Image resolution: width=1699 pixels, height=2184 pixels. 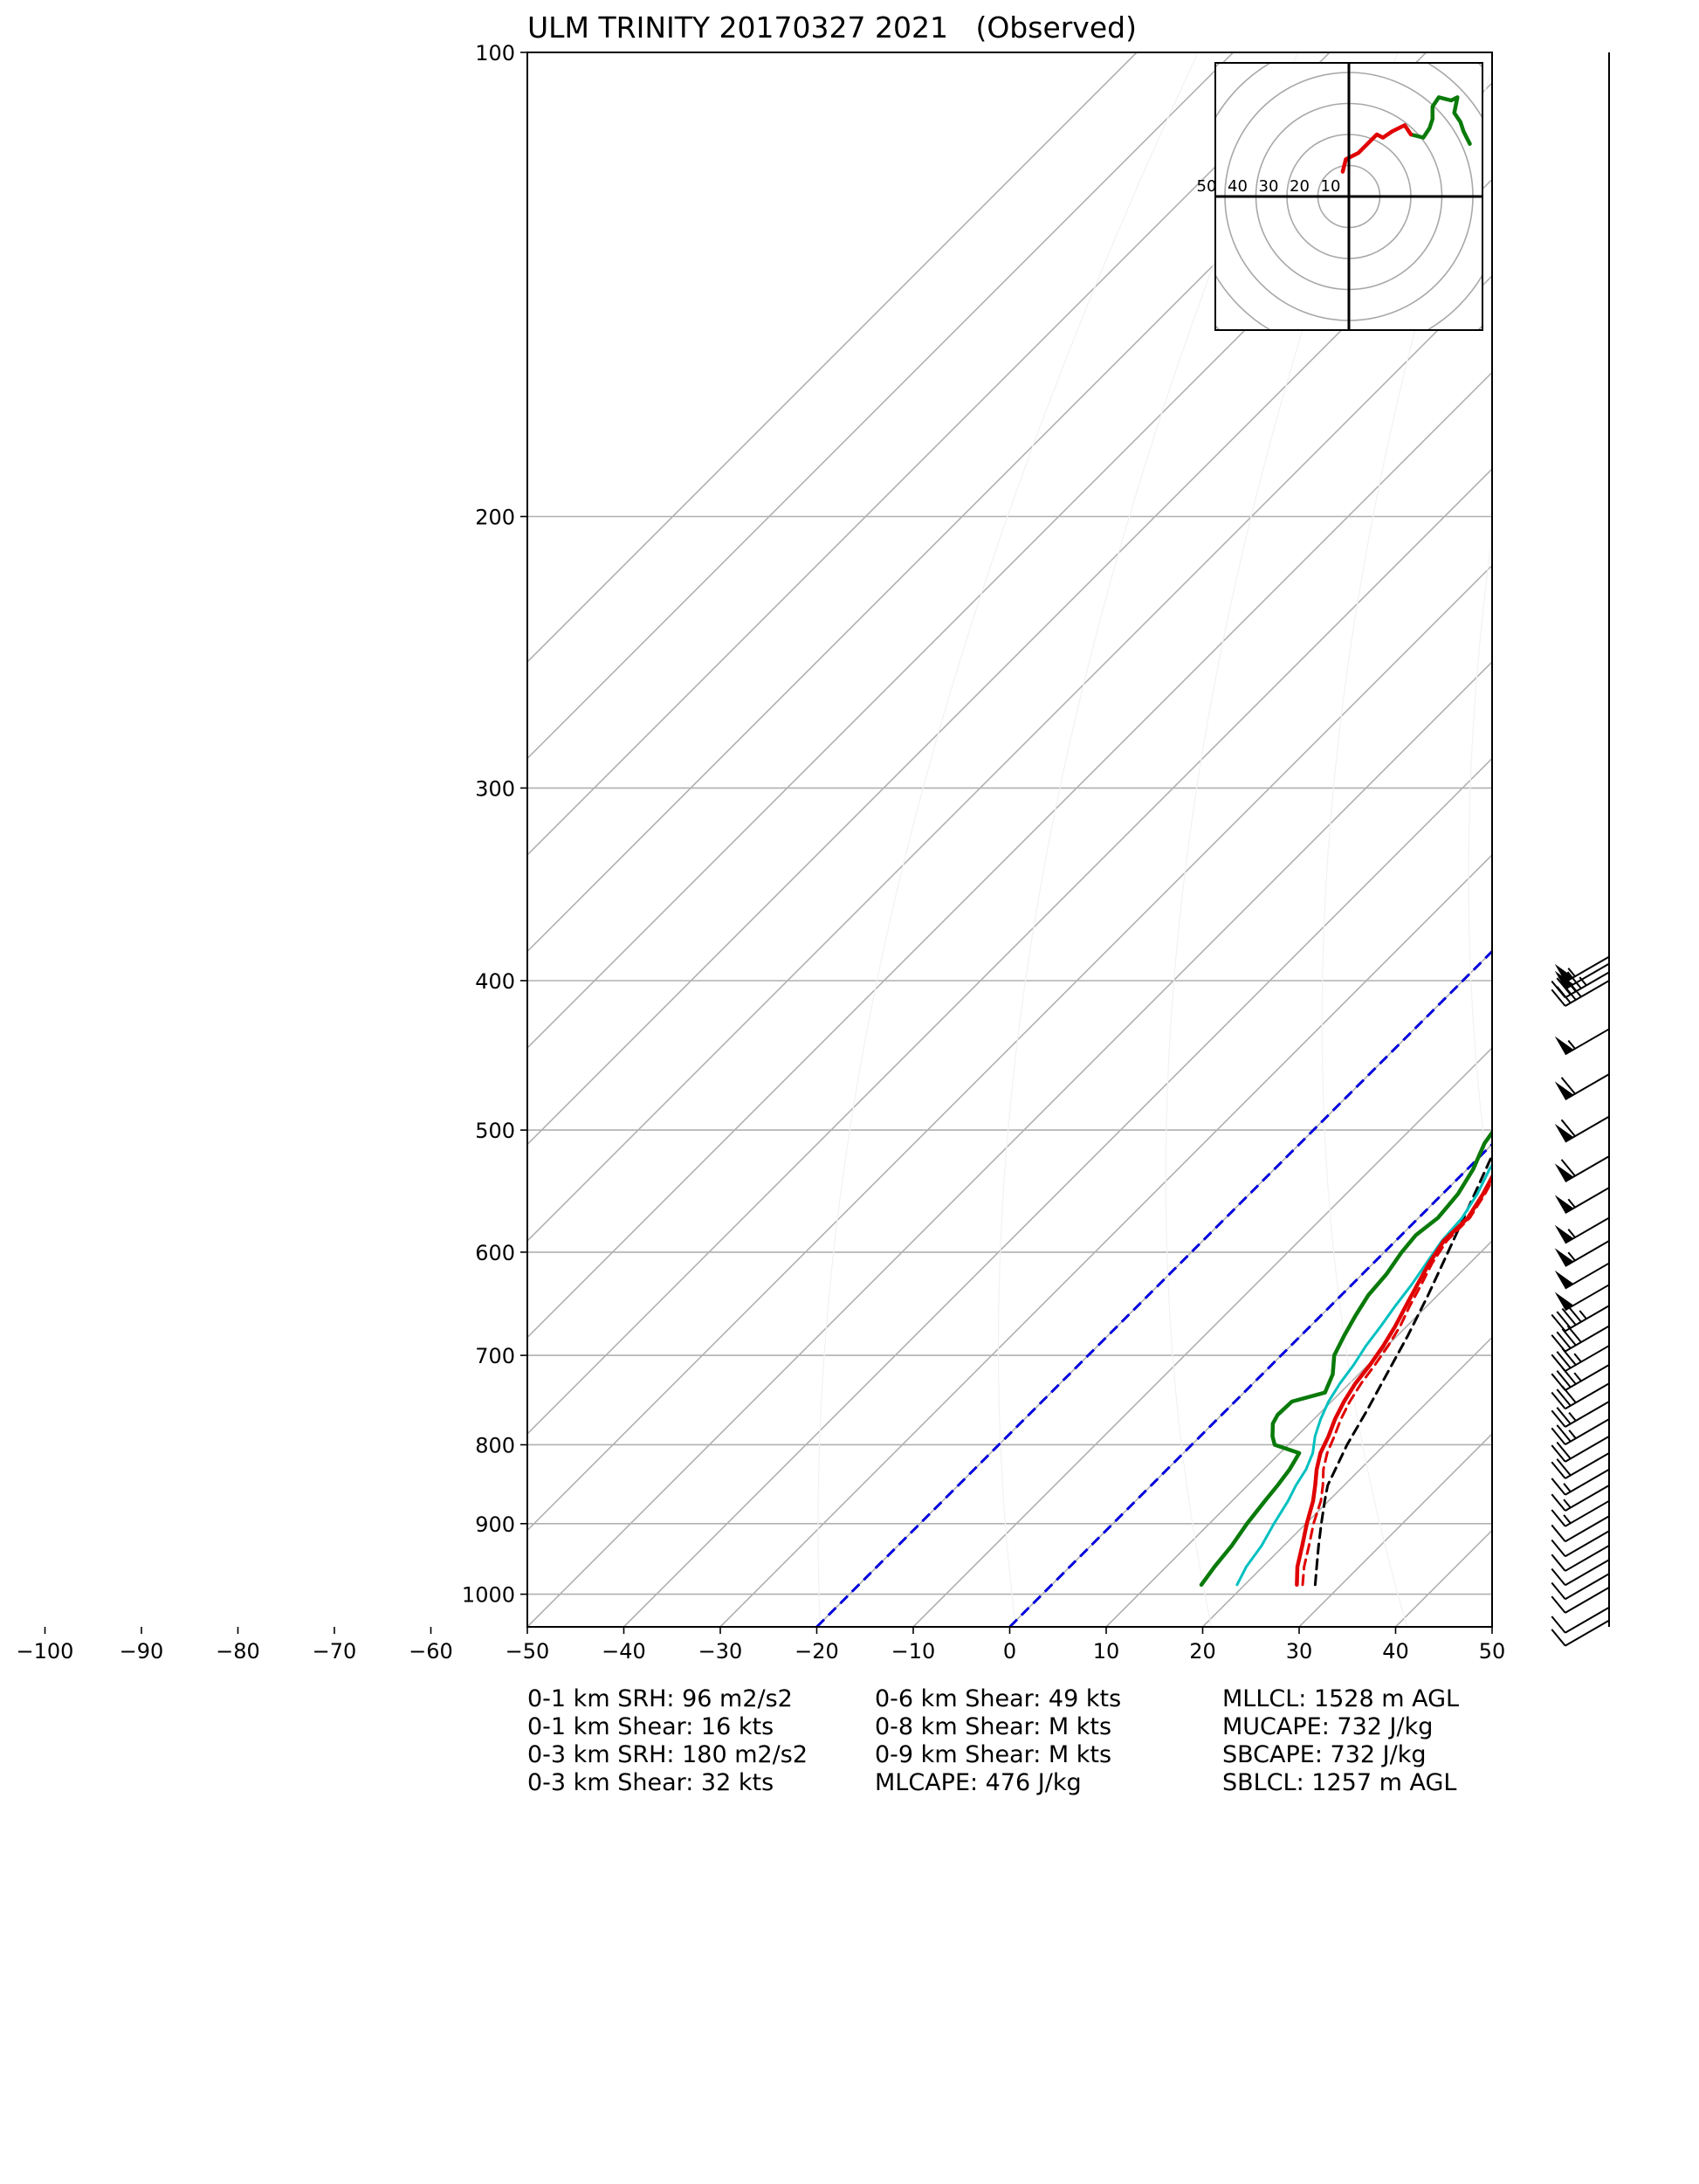 I want to click on dewpoint-profile, so click(x=1346, y=1357).